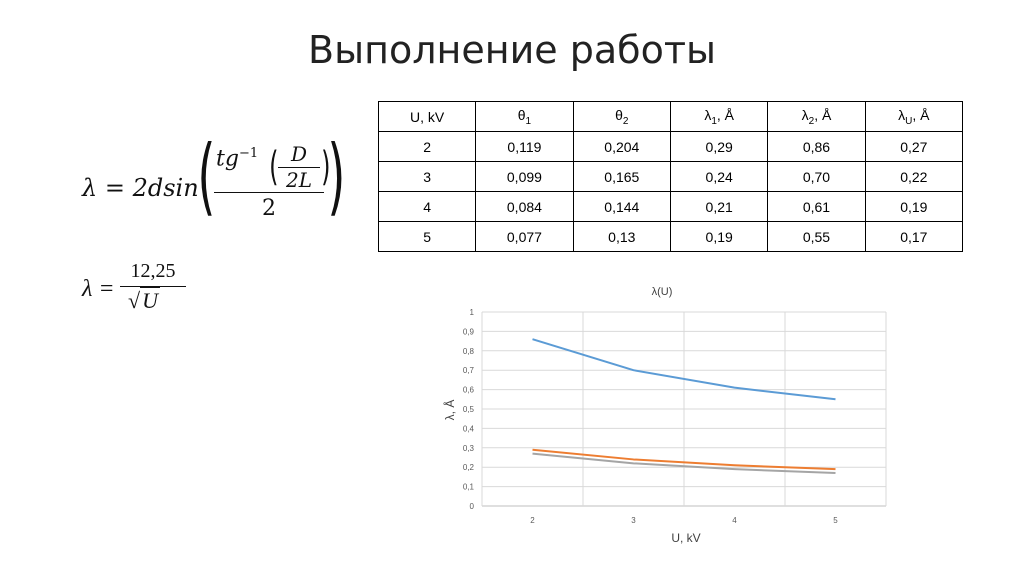 The height and width of the screenshot is (574, 1024). What do you see at coordinates (816, 206) in the screenshot?
I see `table-cell: 0,61` at bounding box center [816, 206].